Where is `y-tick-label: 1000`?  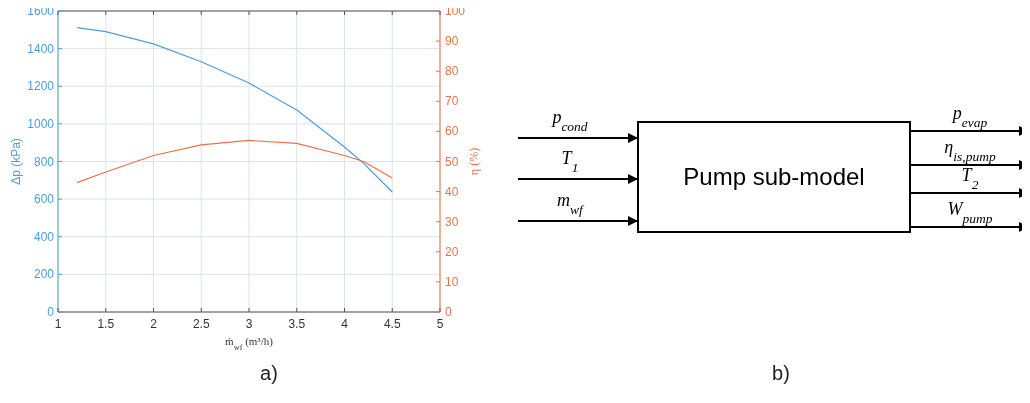 y-tick-label: 1000 is located at coordinates (41, 123).